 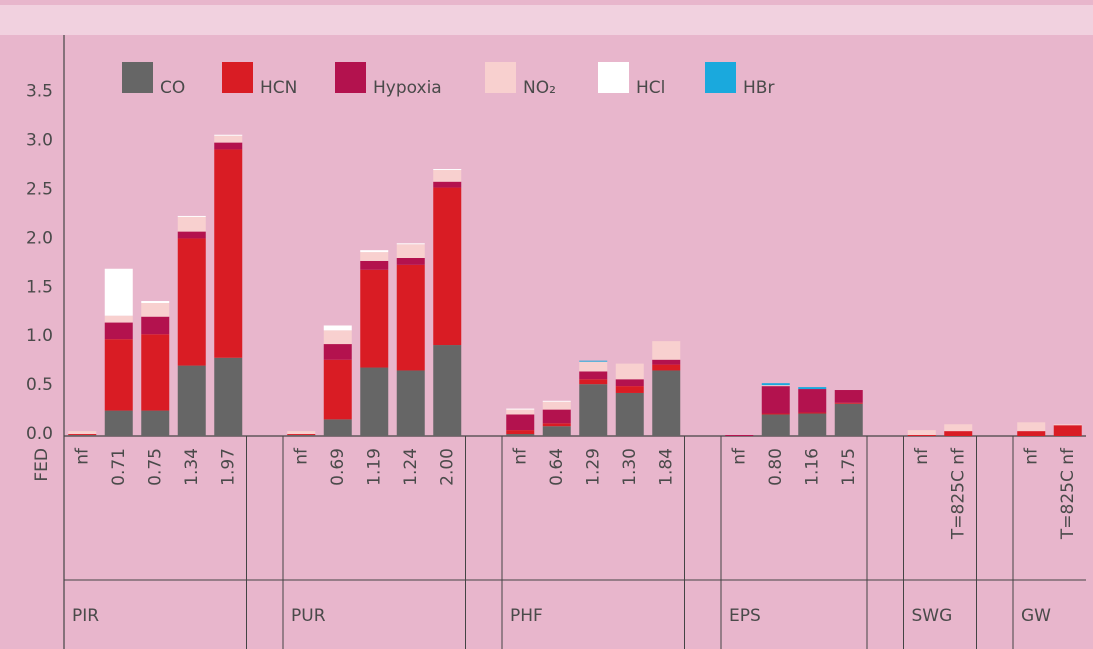 I want to click on x-tick-label: 0.80, so click(x=776, y=467).